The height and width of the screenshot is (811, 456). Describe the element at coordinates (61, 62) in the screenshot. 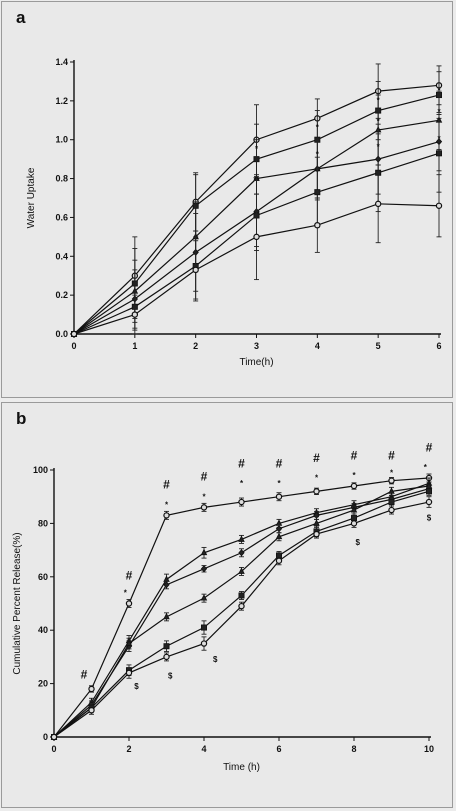

I see `y-tick-label: 1.4` at that location.